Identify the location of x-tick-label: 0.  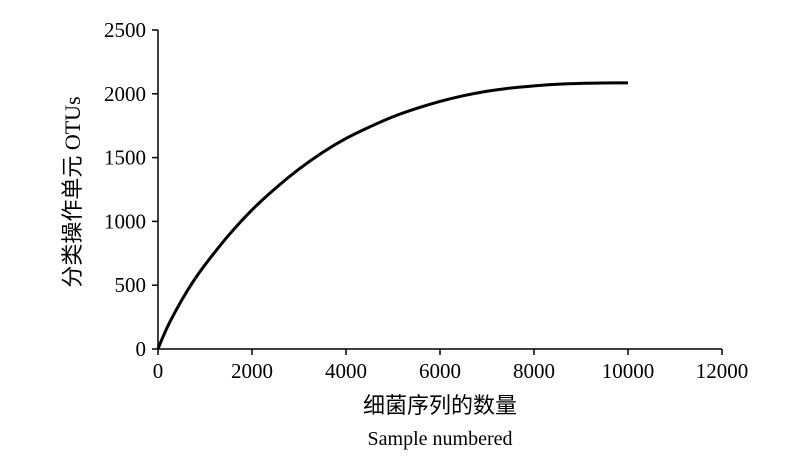
(158, 371).